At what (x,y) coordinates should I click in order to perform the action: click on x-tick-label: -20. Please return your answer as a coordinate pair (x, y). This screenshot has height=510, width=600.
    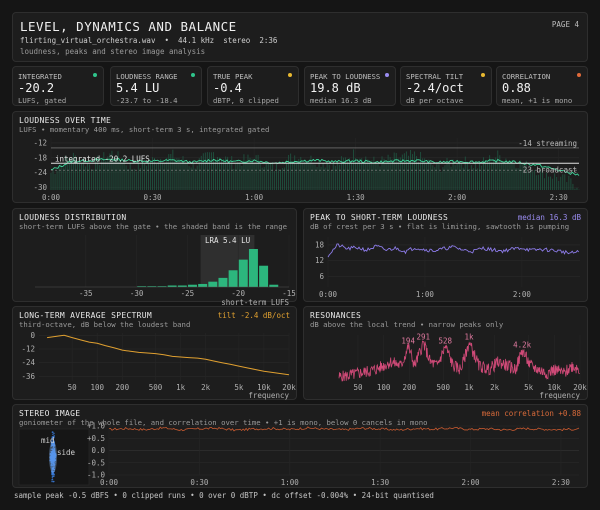
    Looking at the image, I should click on (238, 293).